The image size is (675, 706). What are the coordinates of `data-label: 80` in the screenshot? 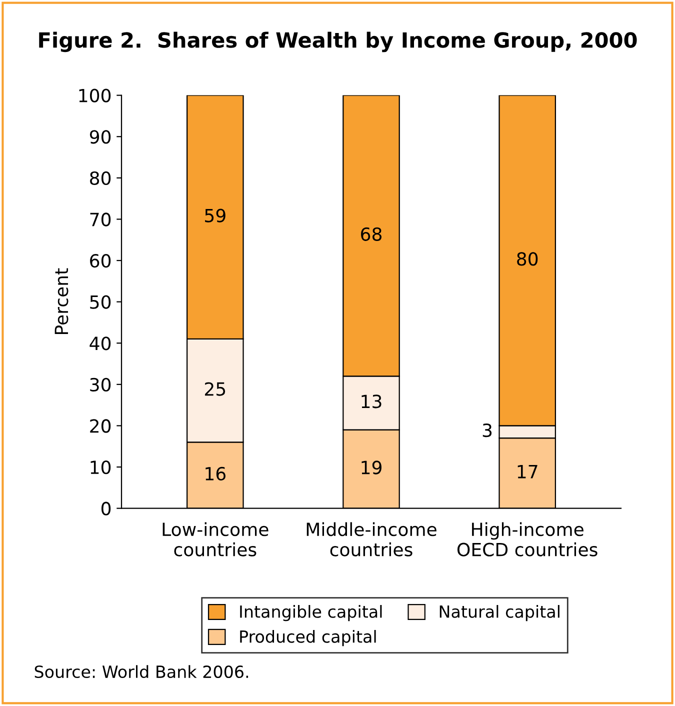 It's located at (527, 259).